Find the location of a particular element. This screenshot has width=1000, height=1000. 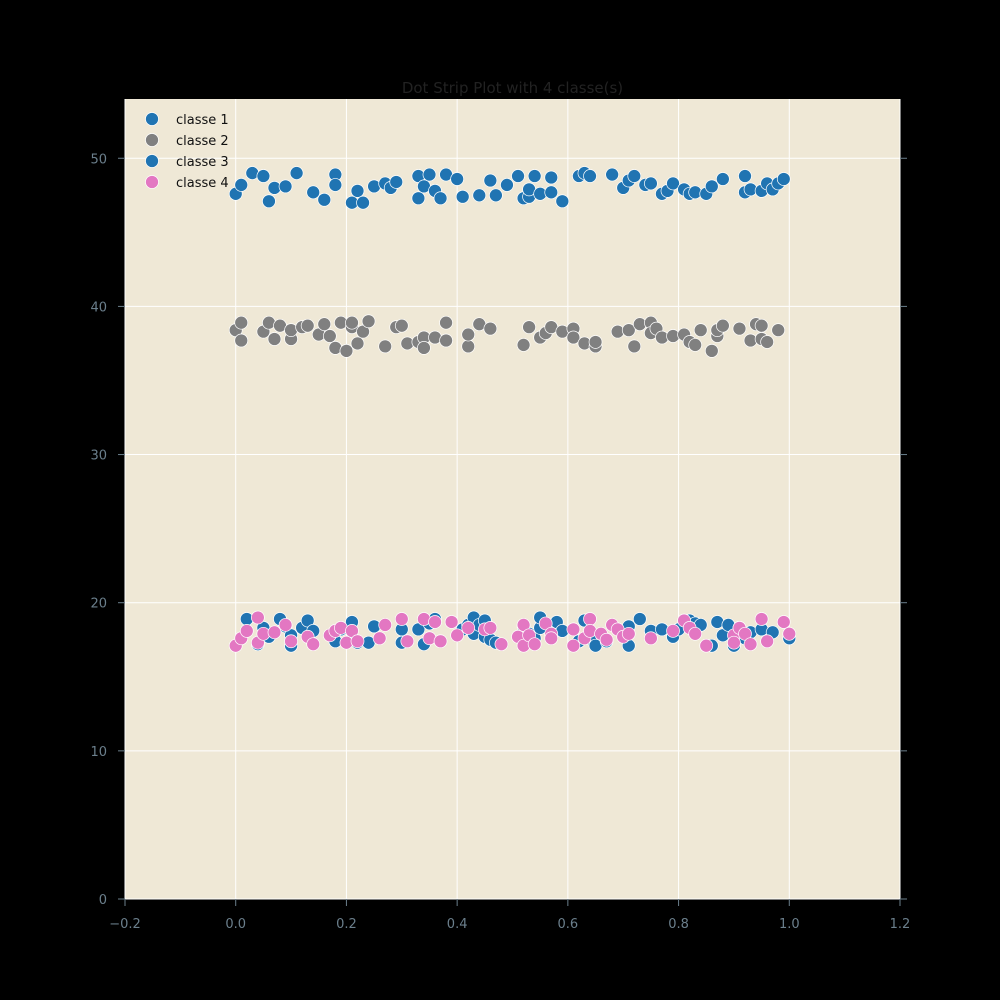

x-tick-label: 0.0 is located at coordinates (235, 924).